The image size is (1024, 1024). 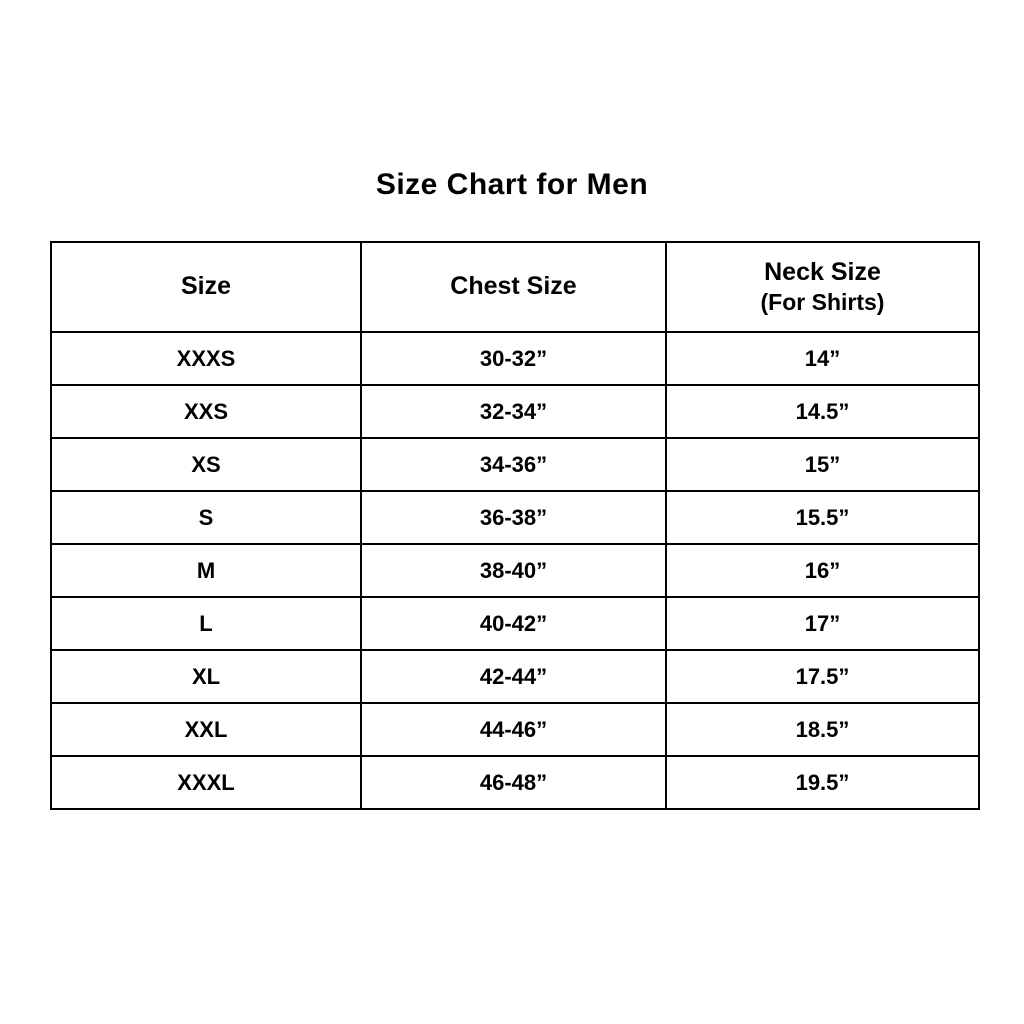 I want to click on table-row: XXXL 46-48” 19.5”, so click(x=515, y=782).